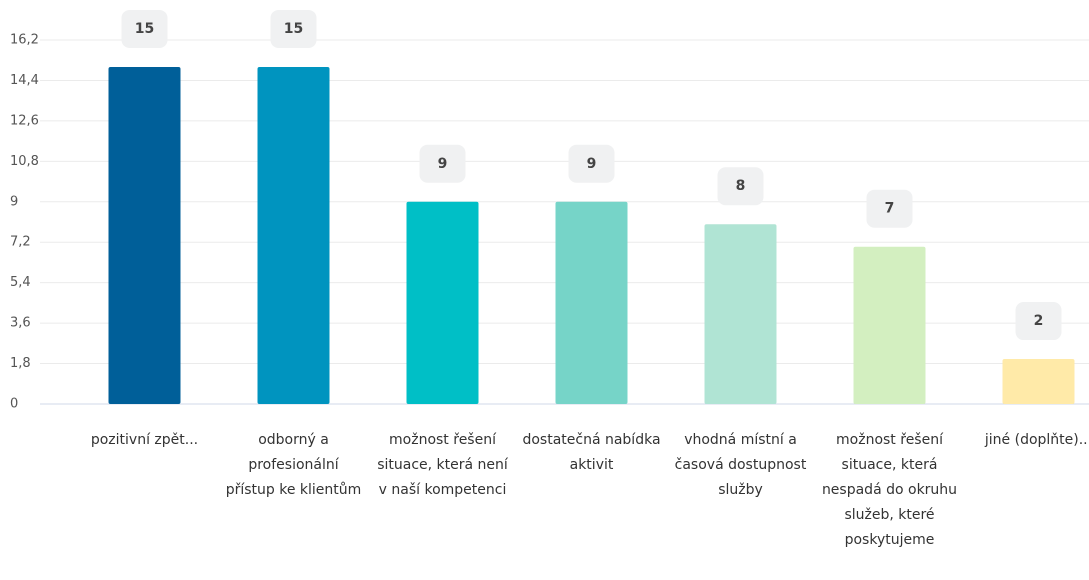 The width and height of the screenshot is (1089, 580). What do you see at coordinates (20, 323) in the screenshot?
I see `y-tick-label: 3,6` at bounding box center [20, 323].